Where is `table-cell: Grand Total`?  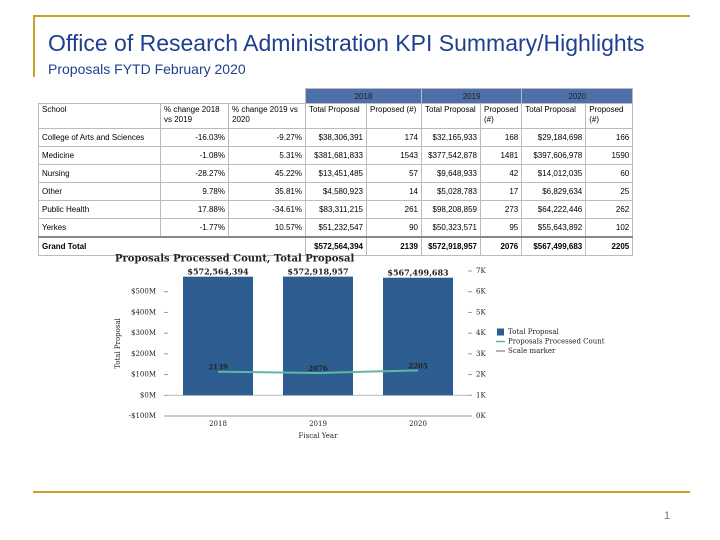 table-cell: Grand Total is located at coordinates (172, 246).